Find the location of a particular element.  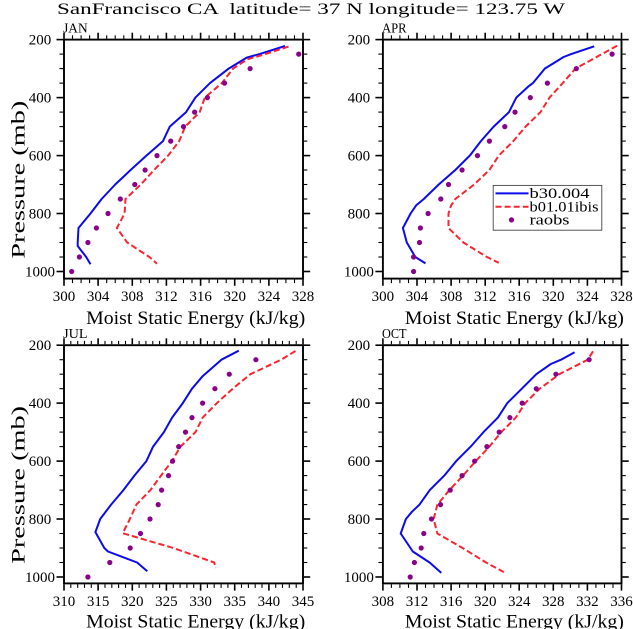

svg-text: 332 is located at coordinates (587, 602).